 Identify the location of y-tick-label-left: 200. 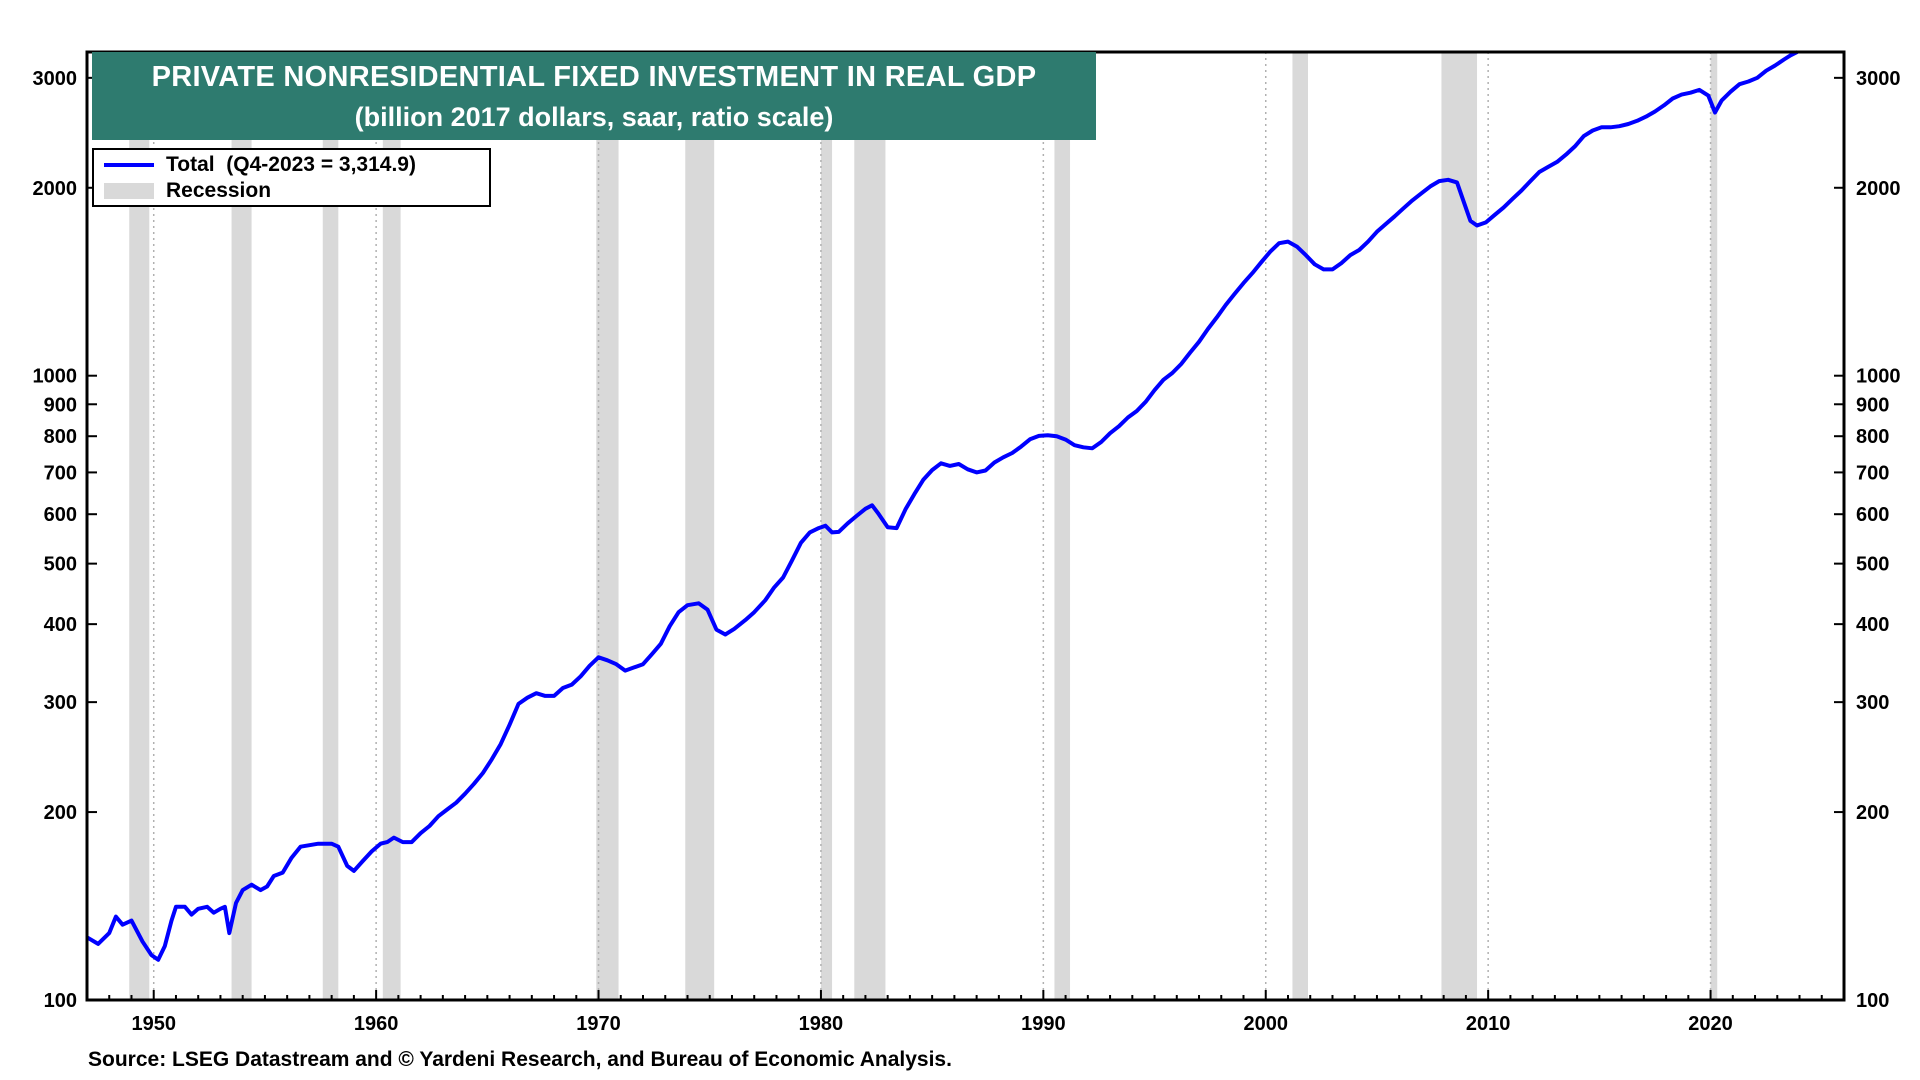
(60, 813).